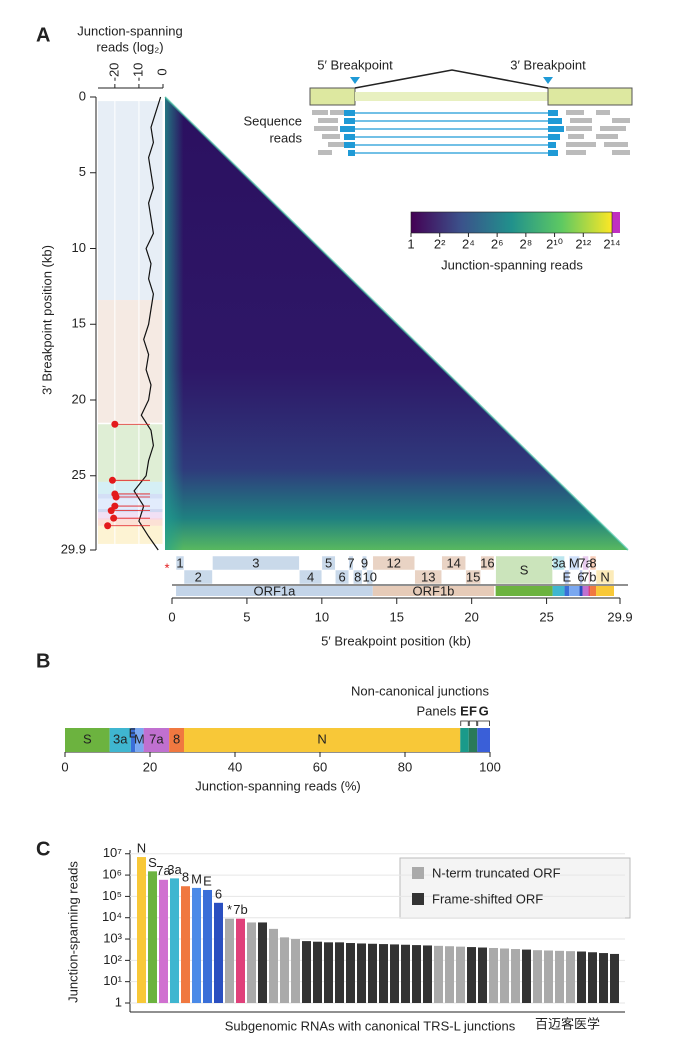 This screenshot has height=1052, width=674. Describe the element at coordinates (112, 980) in the screenshot. I see `y-tick-label: 10¹` at that location.